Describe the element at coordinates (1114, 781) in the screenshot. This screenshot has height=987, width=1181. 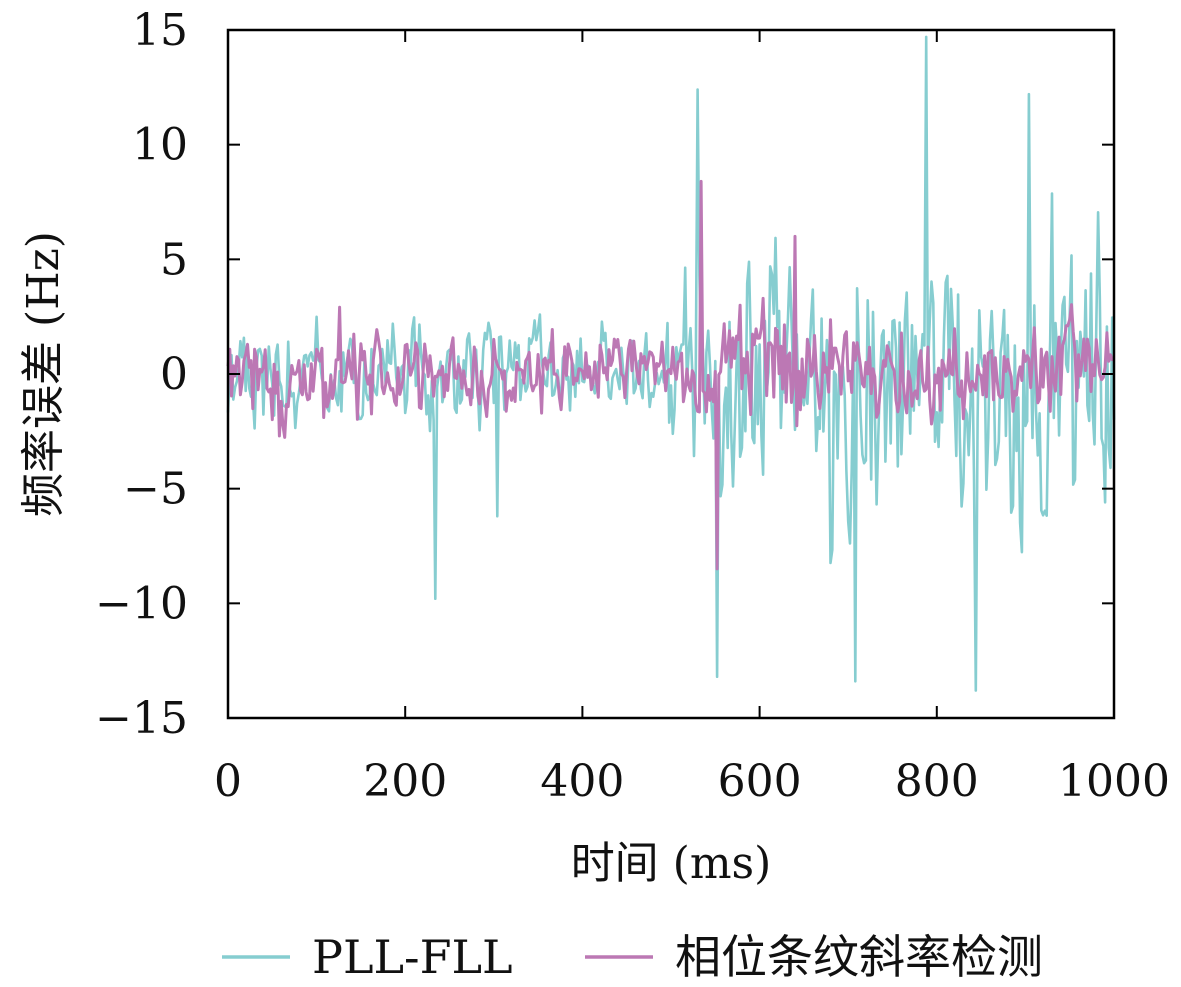
I see `x-tick-label: 1000` at that location.